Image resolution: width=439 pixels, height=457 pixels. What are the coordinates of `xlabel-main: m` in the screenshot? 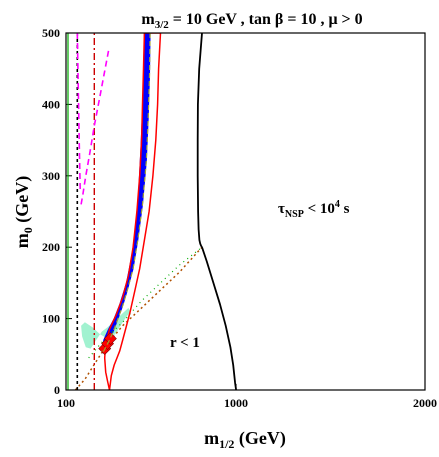 It's located at (211, 438).